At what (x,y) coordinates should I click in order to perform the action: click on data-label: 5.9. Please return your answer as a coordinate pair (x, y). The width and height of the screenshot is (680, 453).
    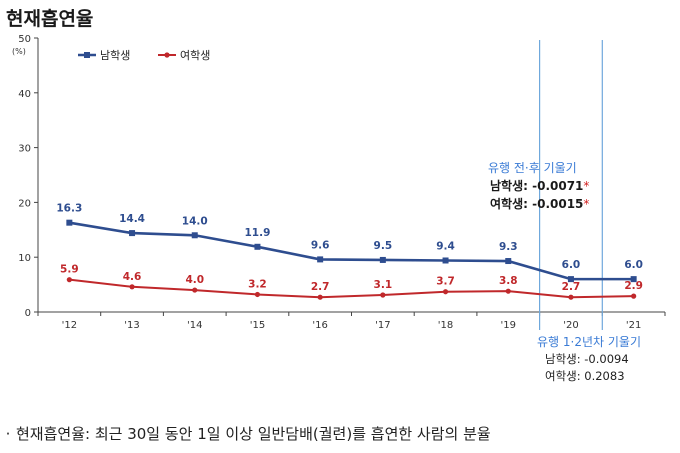
    Looking at the image, I should click on (69, 270).